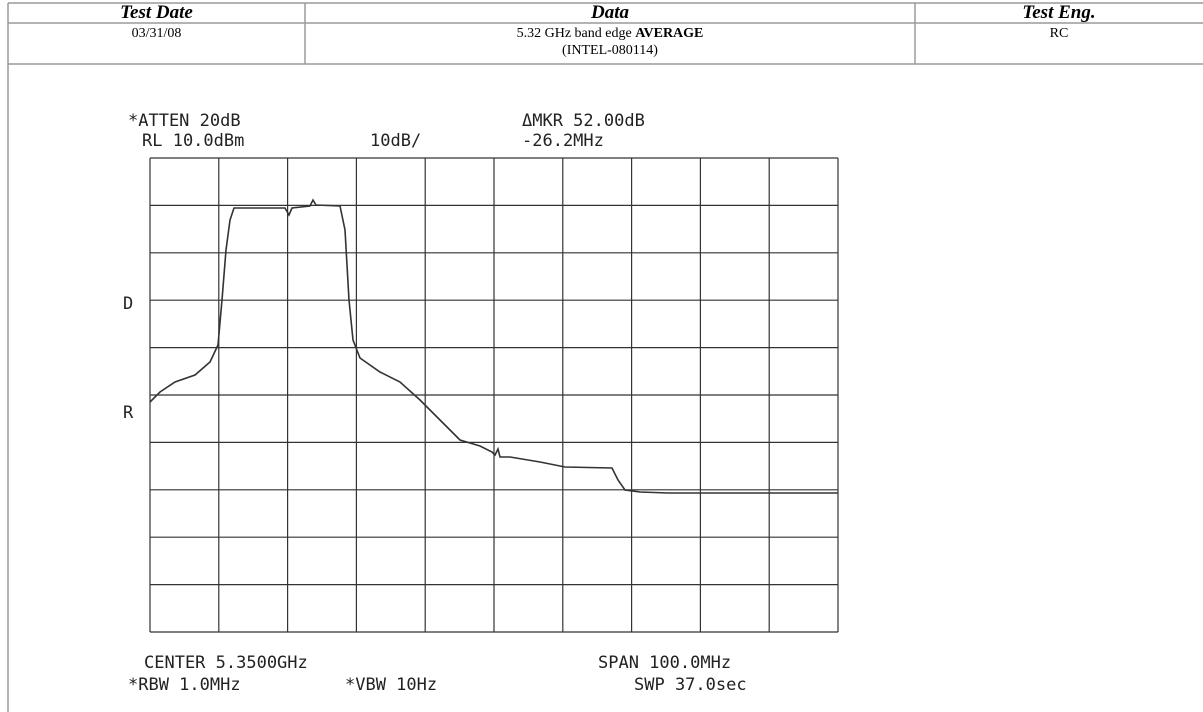 Image resolution: width=1203 pixels, height=712 pixels. Describe the element at coordinates (1059, 12) in the screenshot. I see `header-cell: Test Eng.` at that location.